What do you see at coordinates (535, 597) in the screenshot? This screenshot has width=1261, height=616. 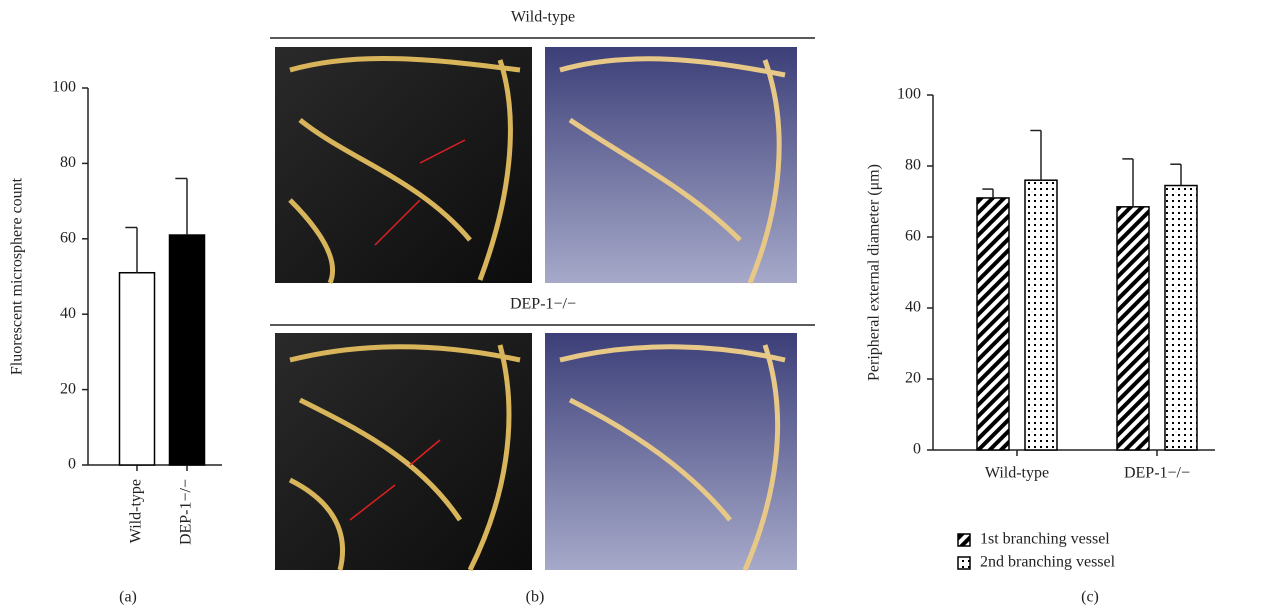 I see `panel-label: (b)` at bounding box center [535, 597].